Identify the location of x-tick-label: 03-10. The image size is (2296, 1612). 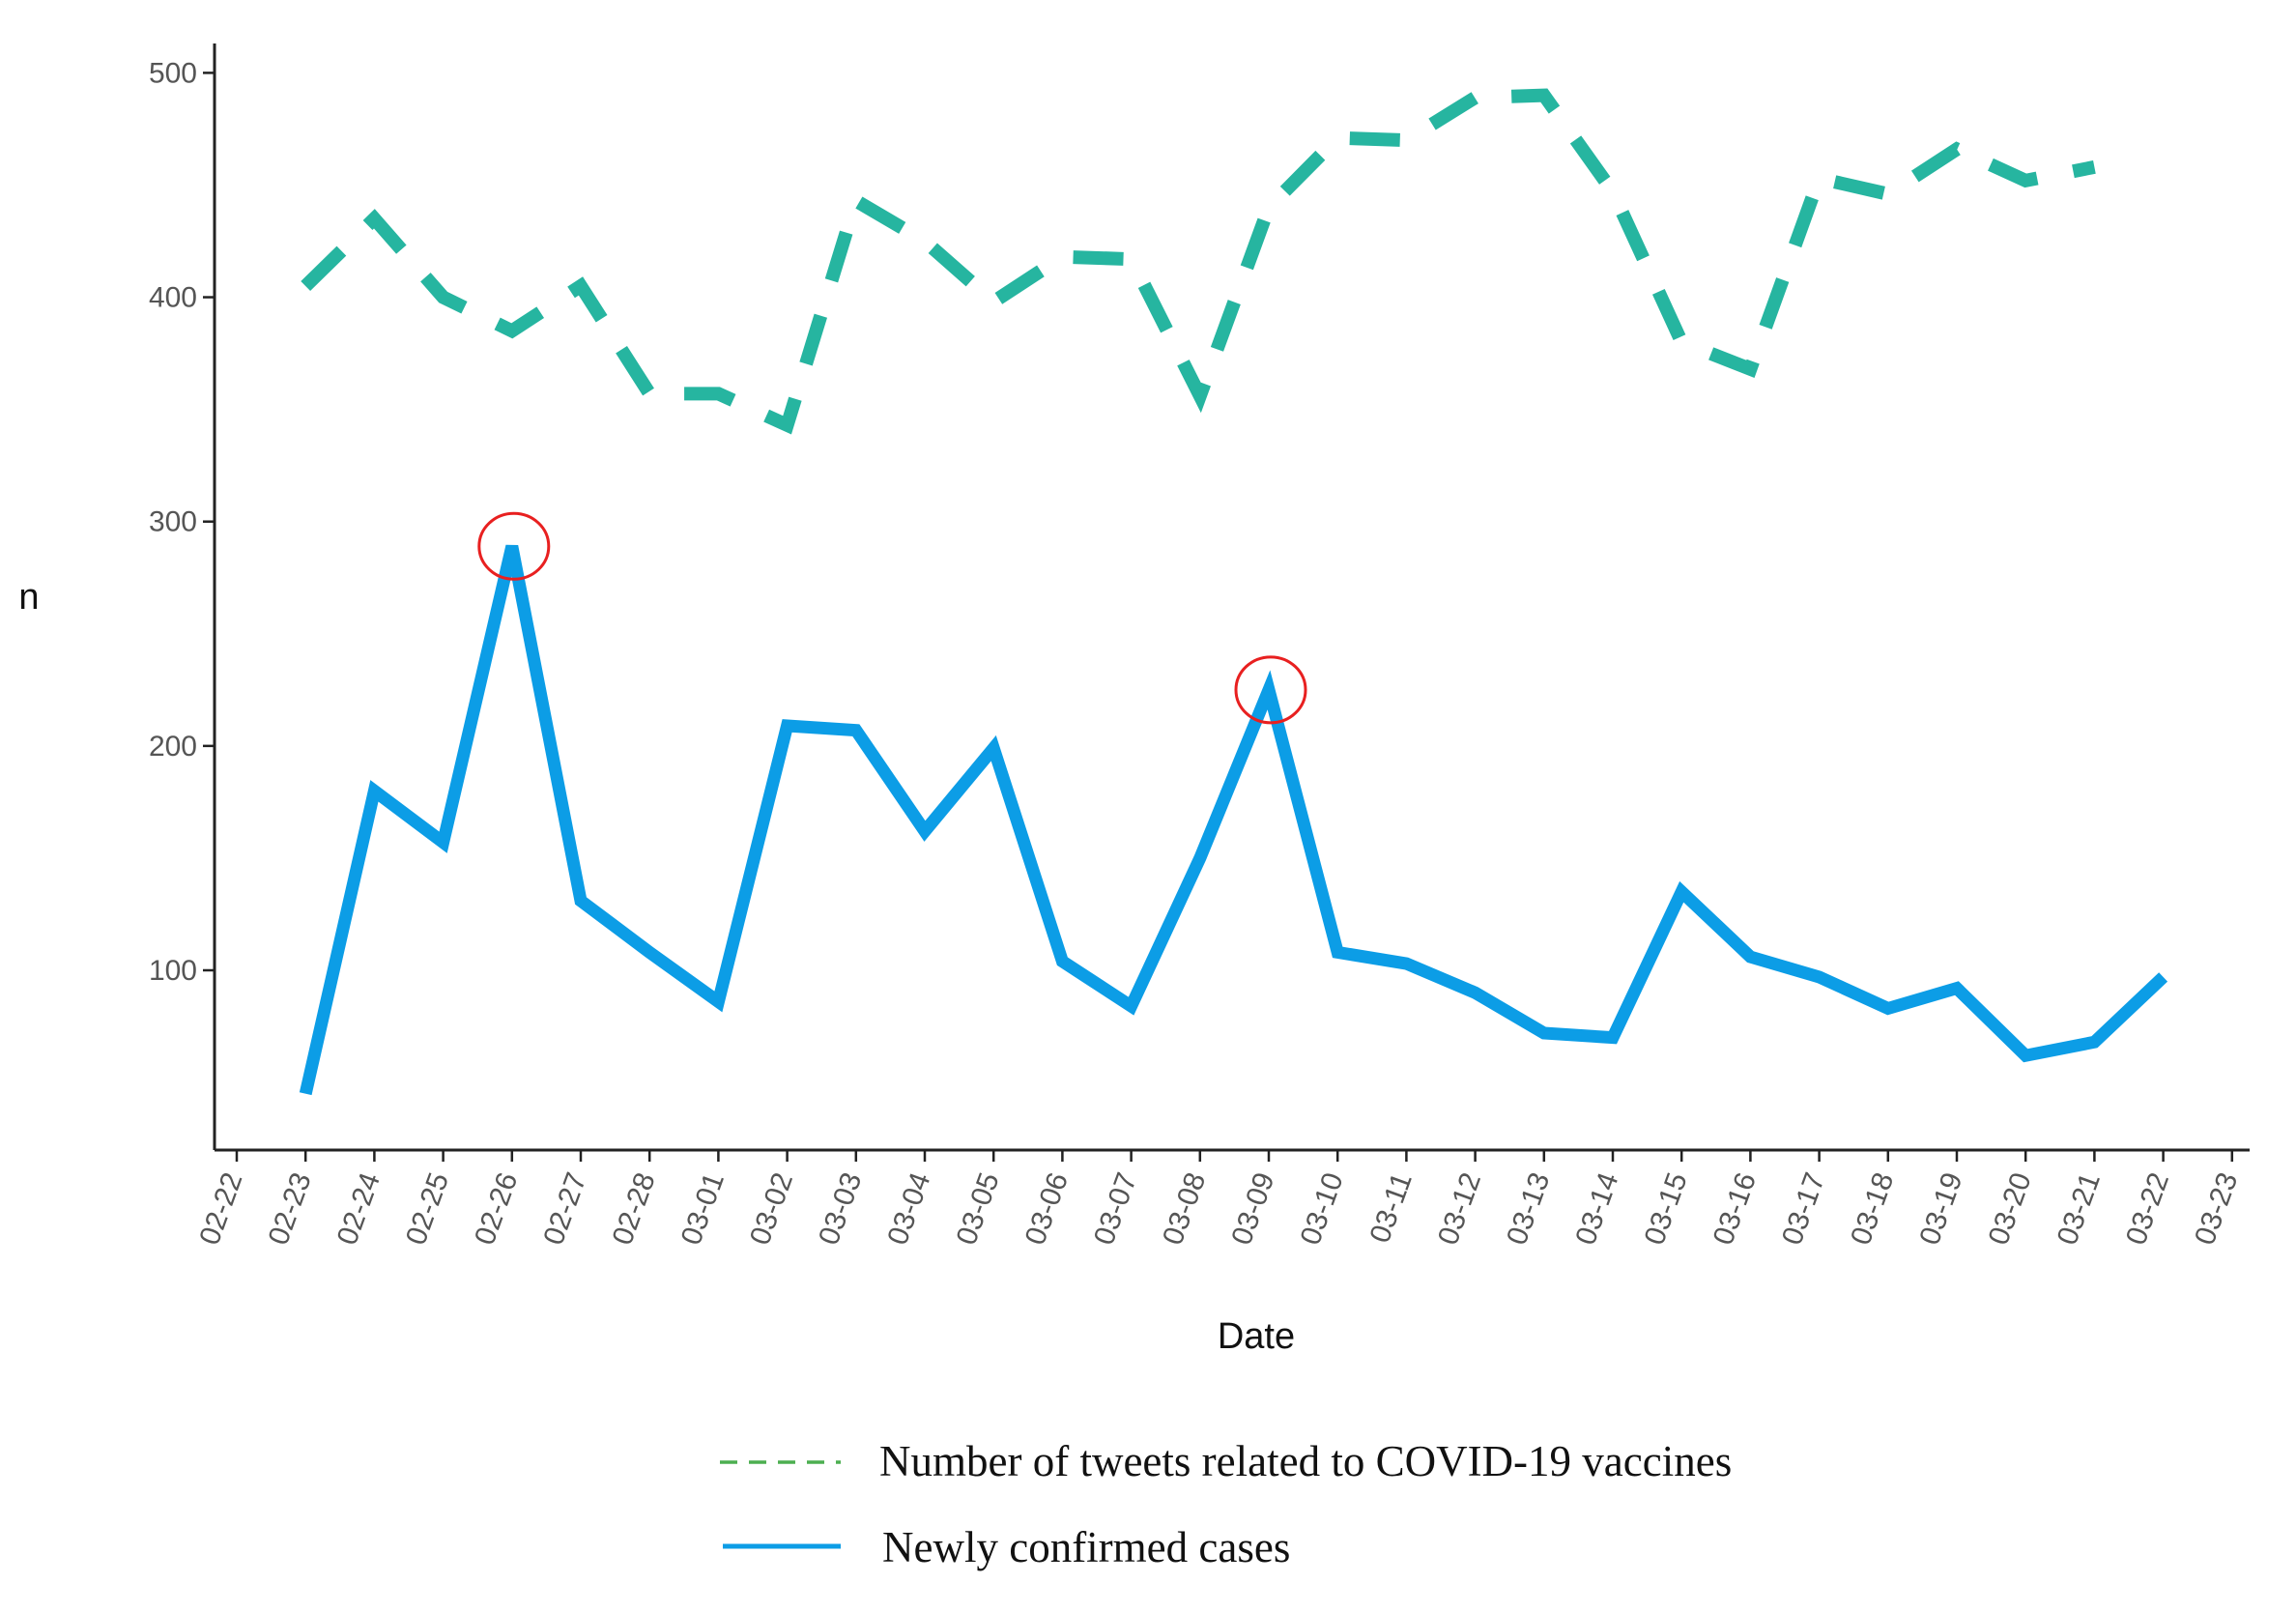
(1322, 1208).